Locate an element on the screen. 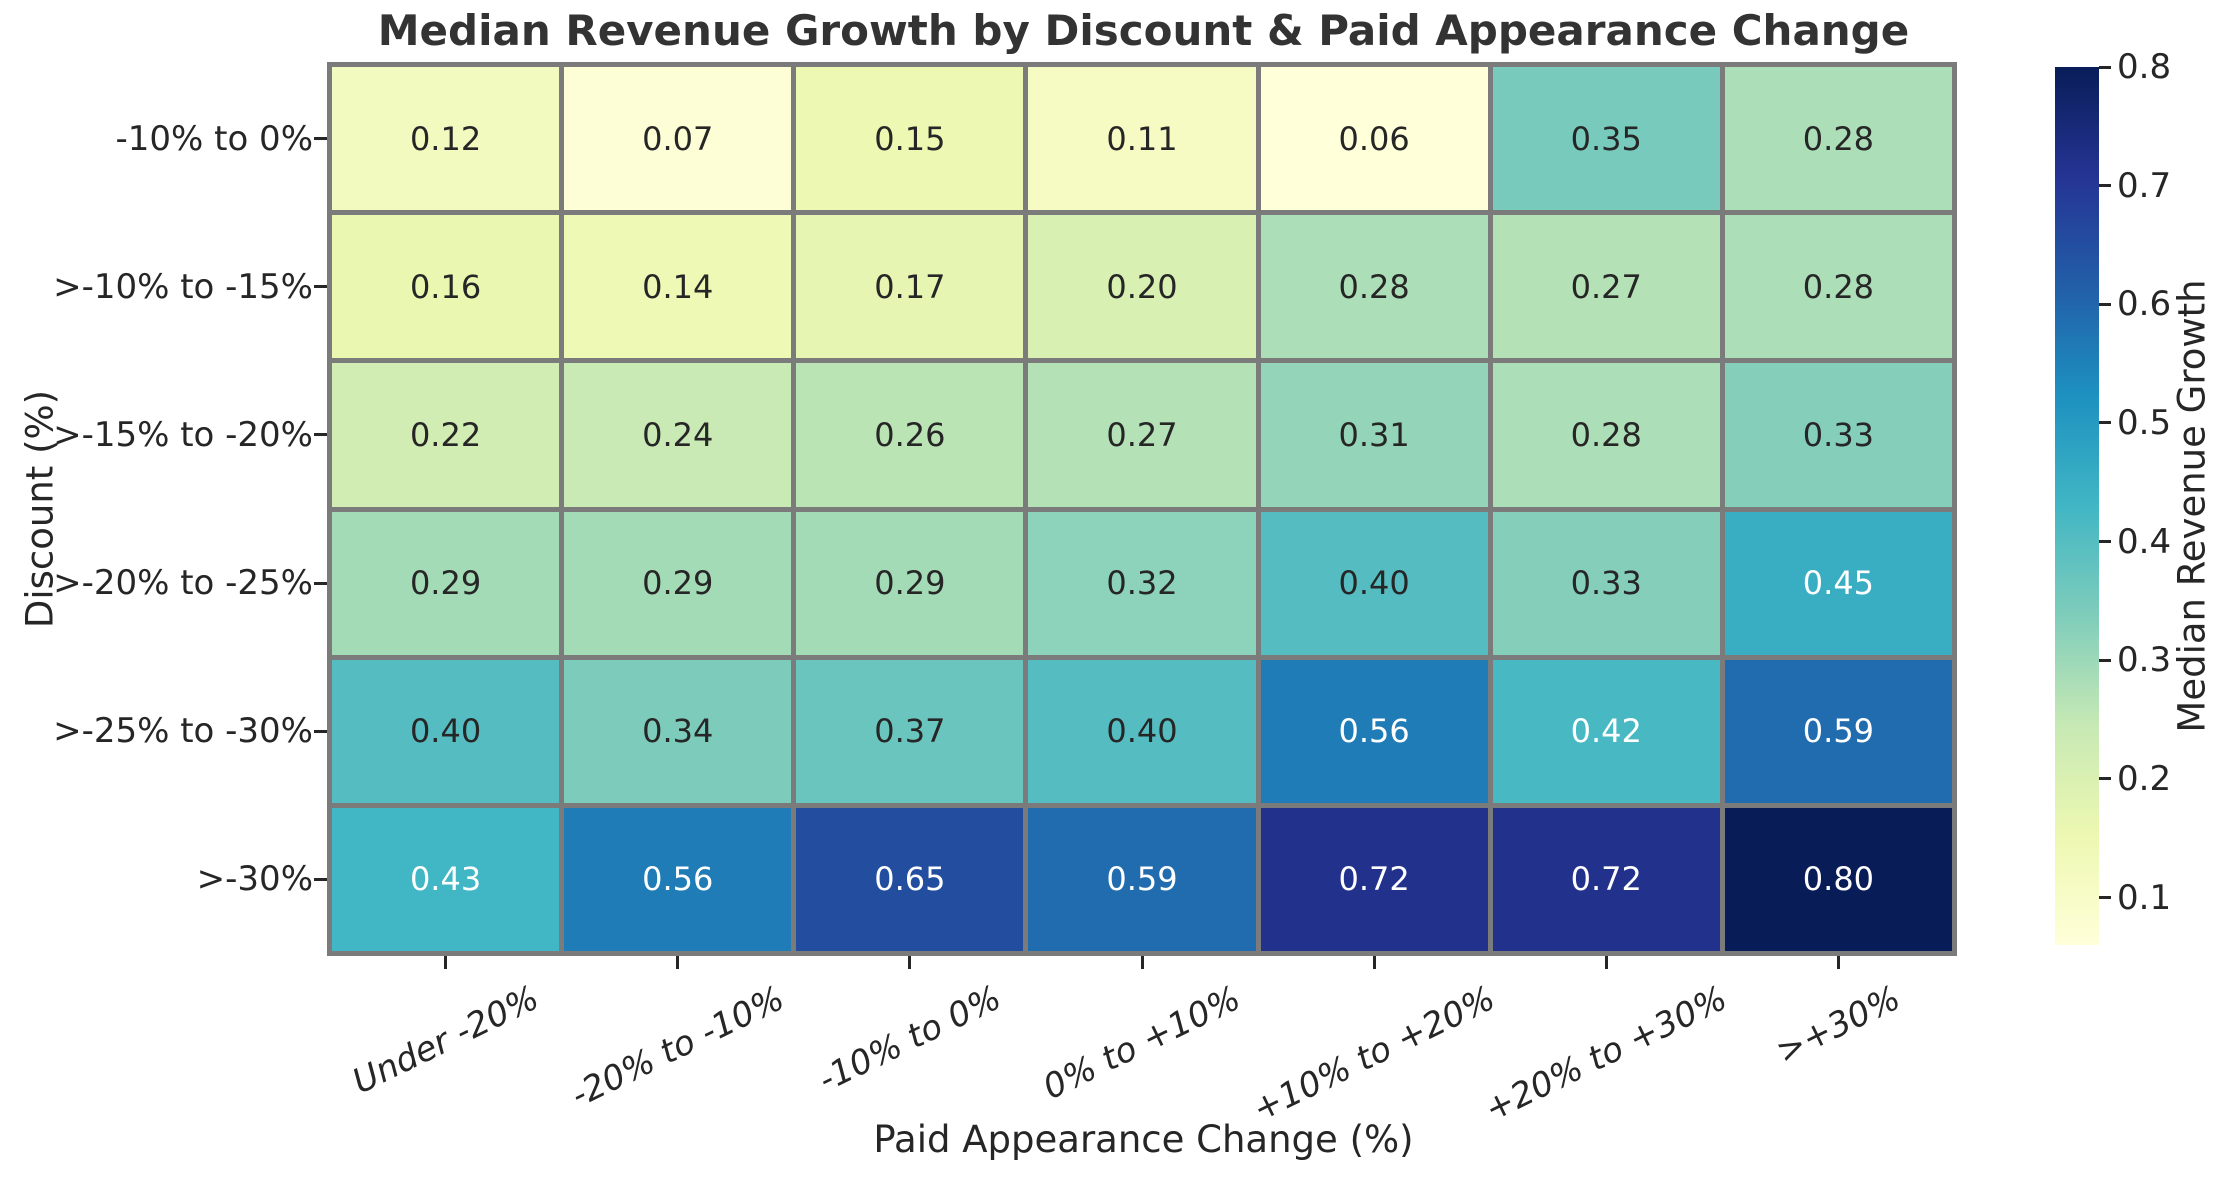 This screenshot has width=2226, height=1180. colorbar-label: Median Revenue Growth is located at coordinates (2192, 506).